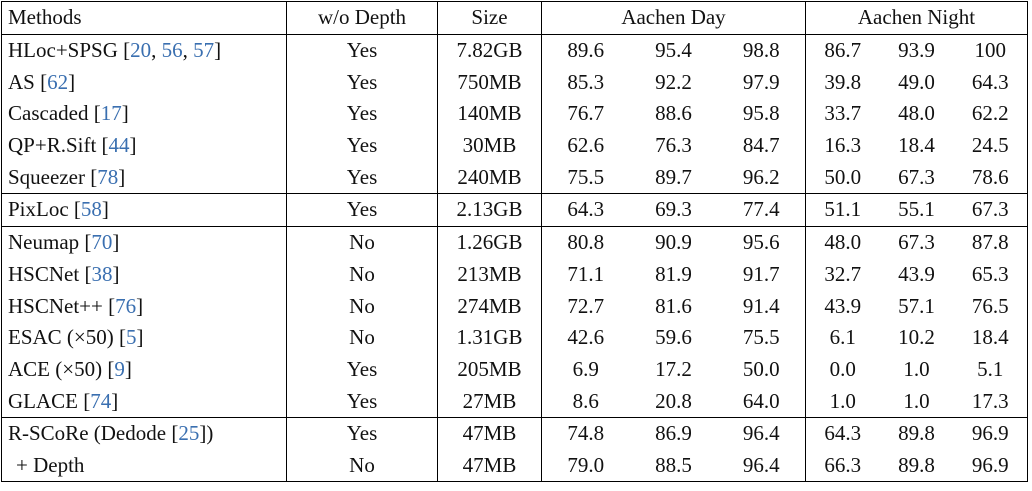  What do you see at coordinates (101, 400) in the screenshot?
I see `citation-link: 74` at bounding box center [101, 400].